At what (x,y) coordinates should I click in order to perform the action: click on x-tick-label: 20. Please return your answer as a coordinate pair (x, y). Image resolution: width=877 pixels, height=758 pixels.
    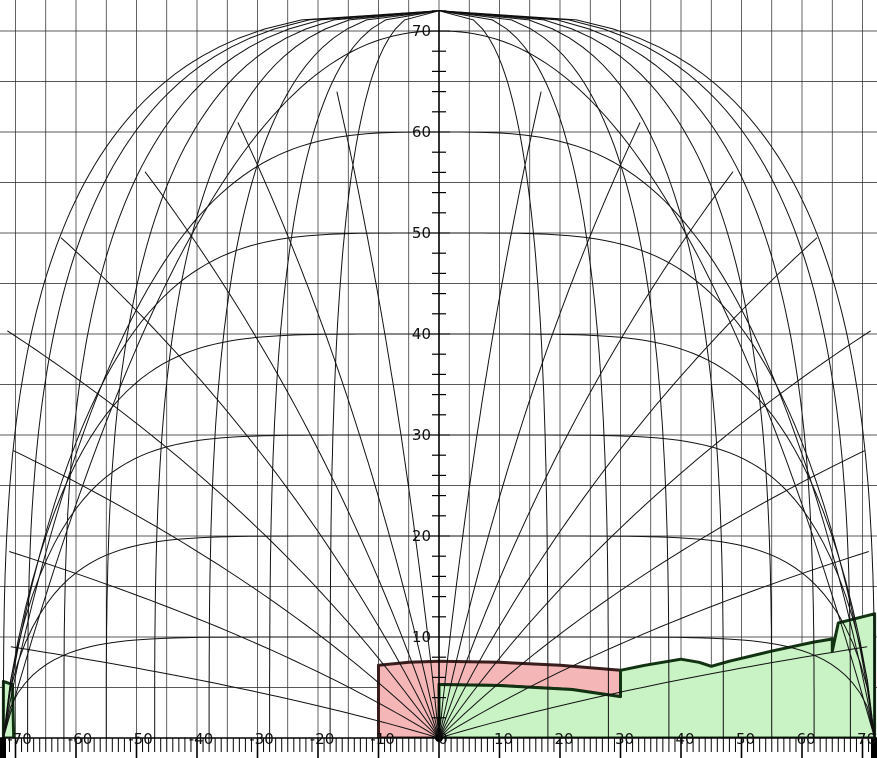
    Looking at the image, I should click on (563, 739).